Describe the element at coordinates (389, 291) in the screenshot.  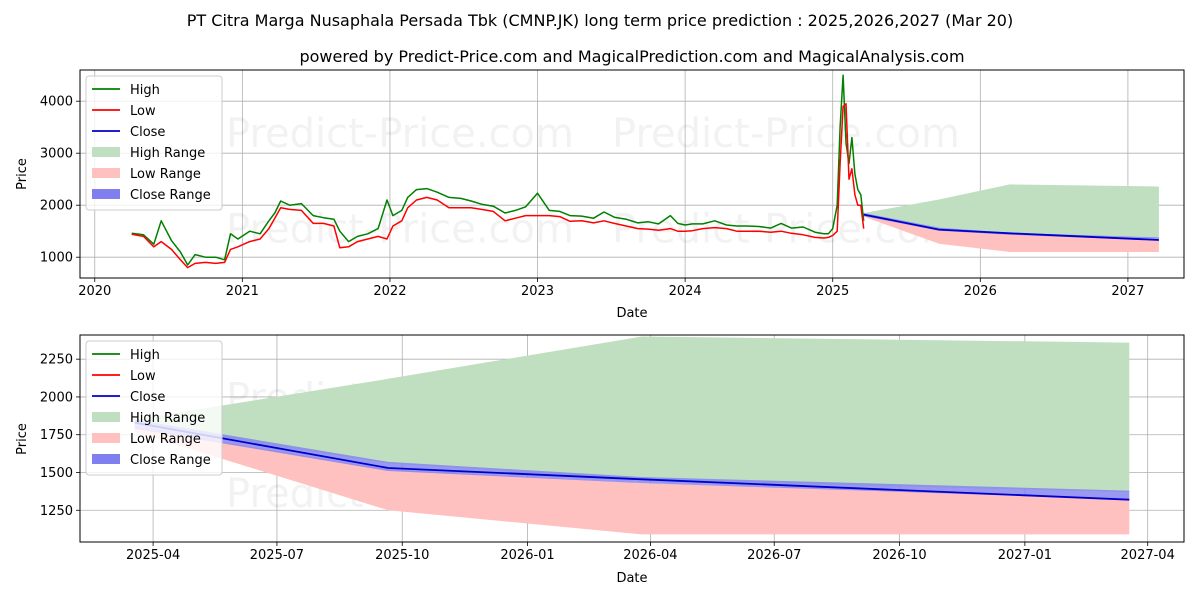
I see `x-tick-label: 2022` at that location.